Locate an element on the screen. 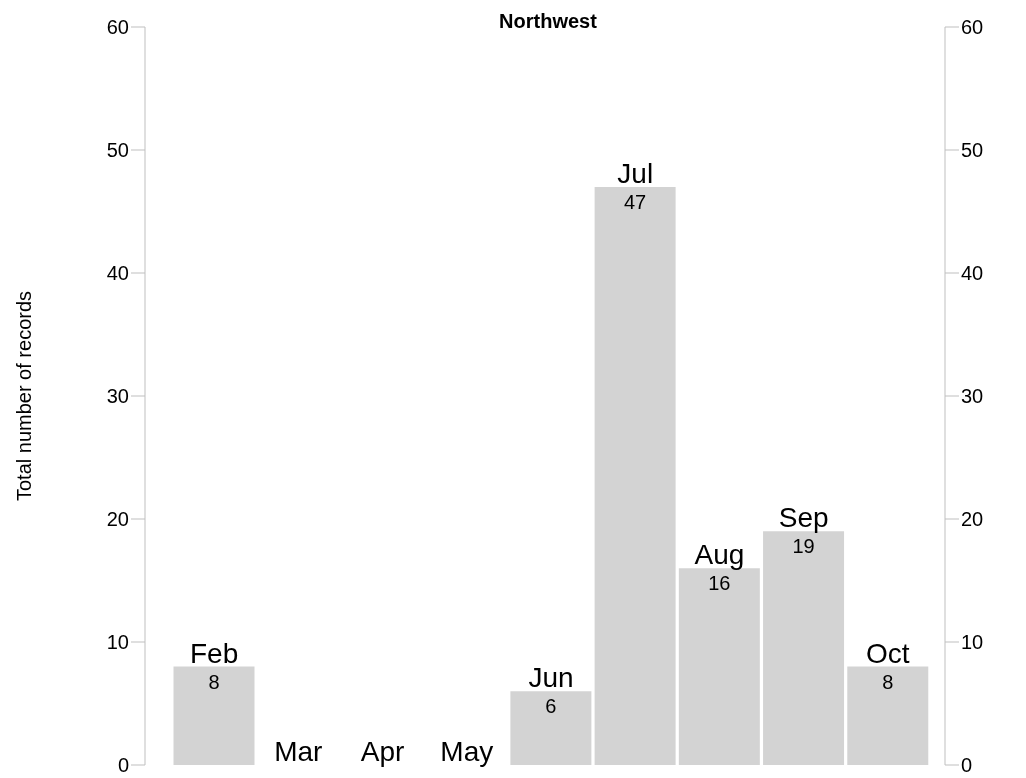  y-tick-label: 50 is located at coordinates (117, 150).